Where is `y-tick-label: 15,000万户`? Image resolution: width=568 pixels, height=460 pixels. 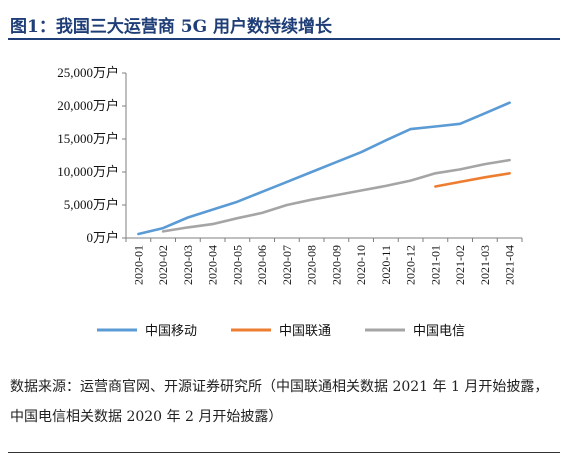 y-tick-label: 15,000万户 is located at coordinates (88, 138).